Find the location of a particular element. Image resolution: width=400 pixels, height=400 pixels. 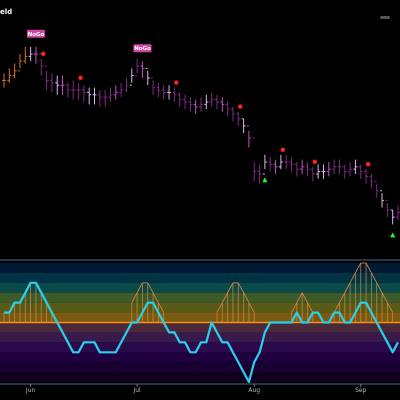

x-tick-label: Aug is located at coordinates (254, 390).